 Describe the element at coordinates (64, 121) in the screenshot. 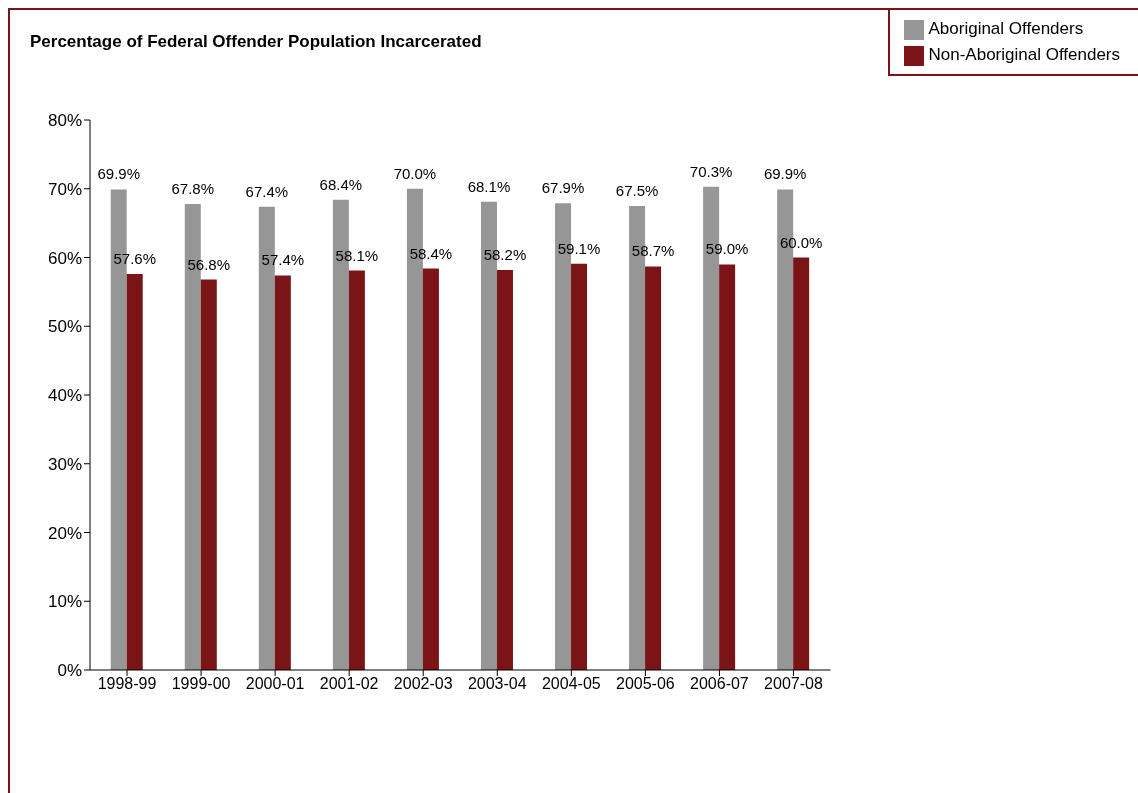

I see `y-tick-label: 80%` at that location.